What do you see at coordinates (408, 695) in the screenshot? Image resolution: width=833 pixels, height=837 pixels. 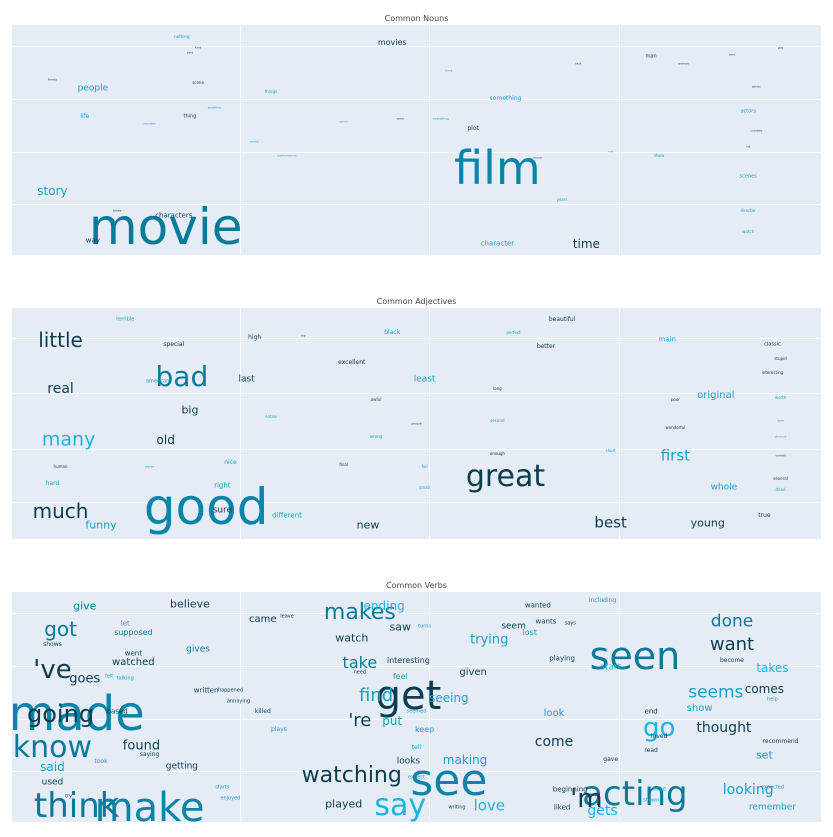 I see `word-get: get` at bounding box center [408, 695].